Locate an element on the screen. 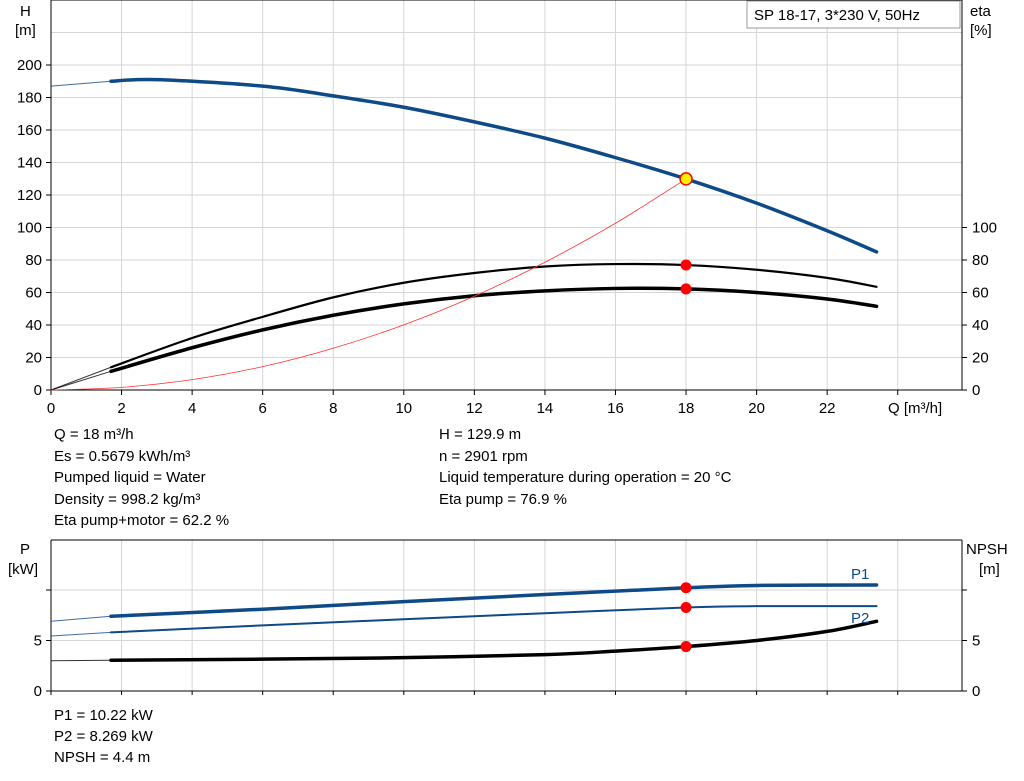  x-tick-label: 6 is located at coordinates (263, 408).